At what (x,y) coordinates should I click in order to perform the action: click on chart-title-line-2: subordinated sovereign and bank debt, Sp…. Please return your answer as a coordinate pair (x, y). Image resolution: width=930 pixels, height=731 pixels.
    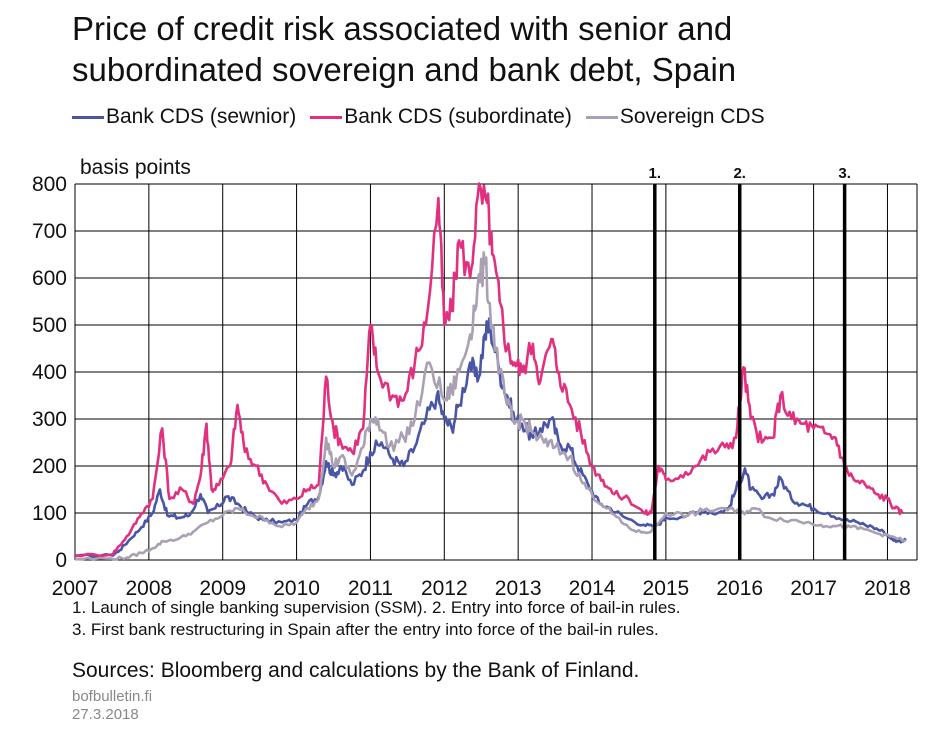
    Looking at the image, I should click on (404, 69).